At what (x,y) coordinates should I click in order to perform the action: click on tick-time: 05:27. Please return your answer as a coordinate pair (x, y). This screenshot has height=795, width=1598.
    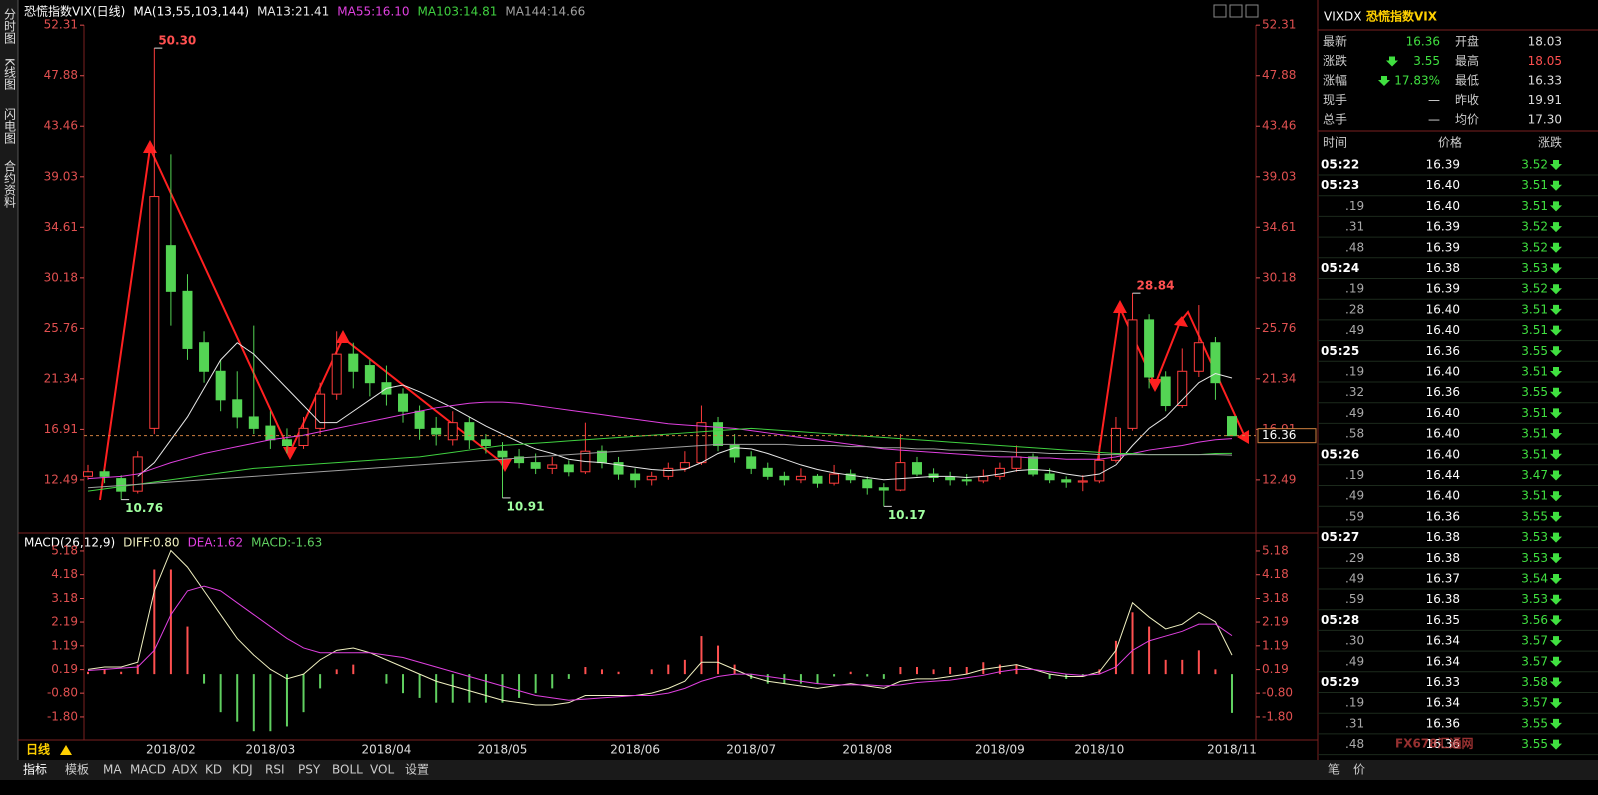
    Looking at the image, I should click on (1340, 537).